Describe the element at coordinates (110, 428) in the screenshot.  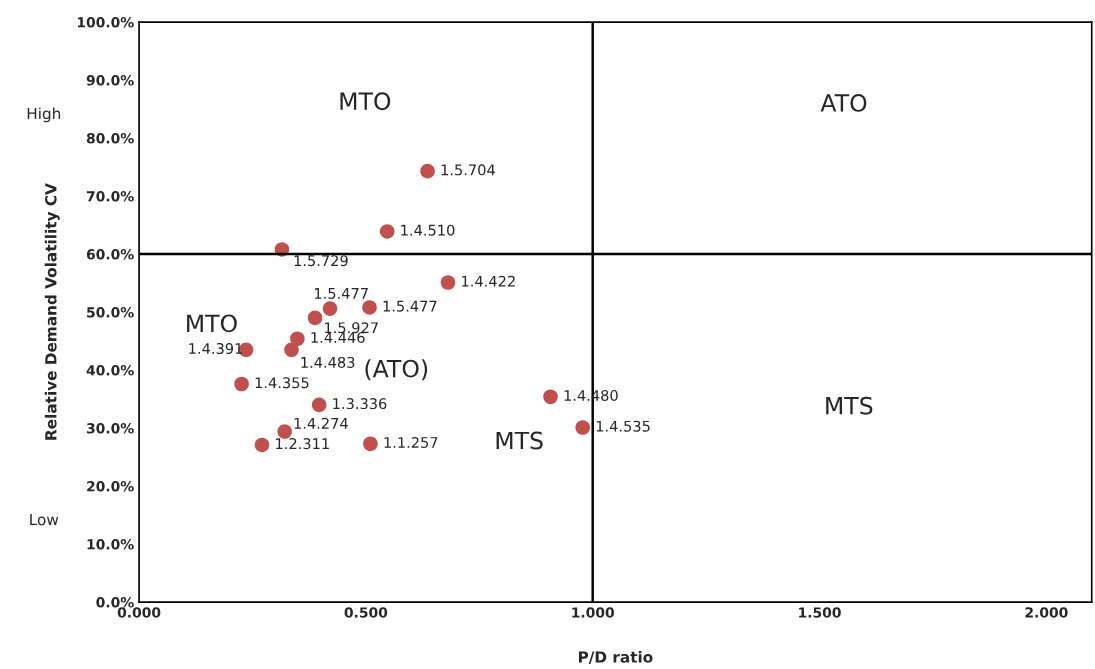
I see `y-tick-label: 30.0%` at that location.